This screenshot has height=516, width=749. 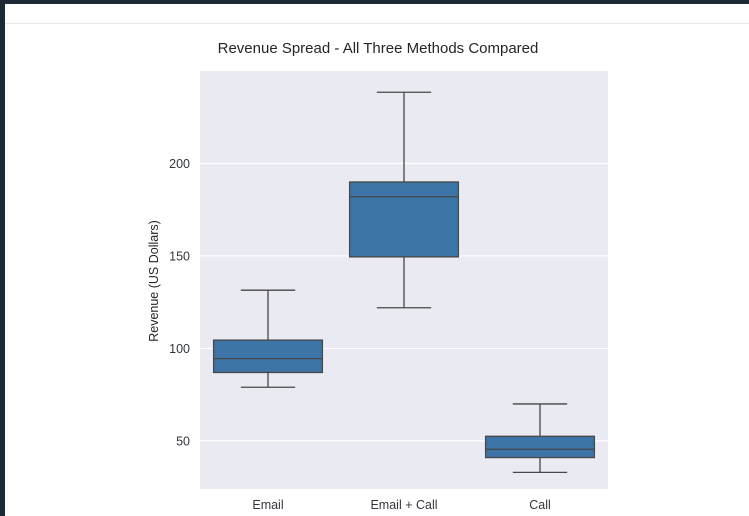 I want to click on y-tick-label: 150, so click(x=179, y=256).